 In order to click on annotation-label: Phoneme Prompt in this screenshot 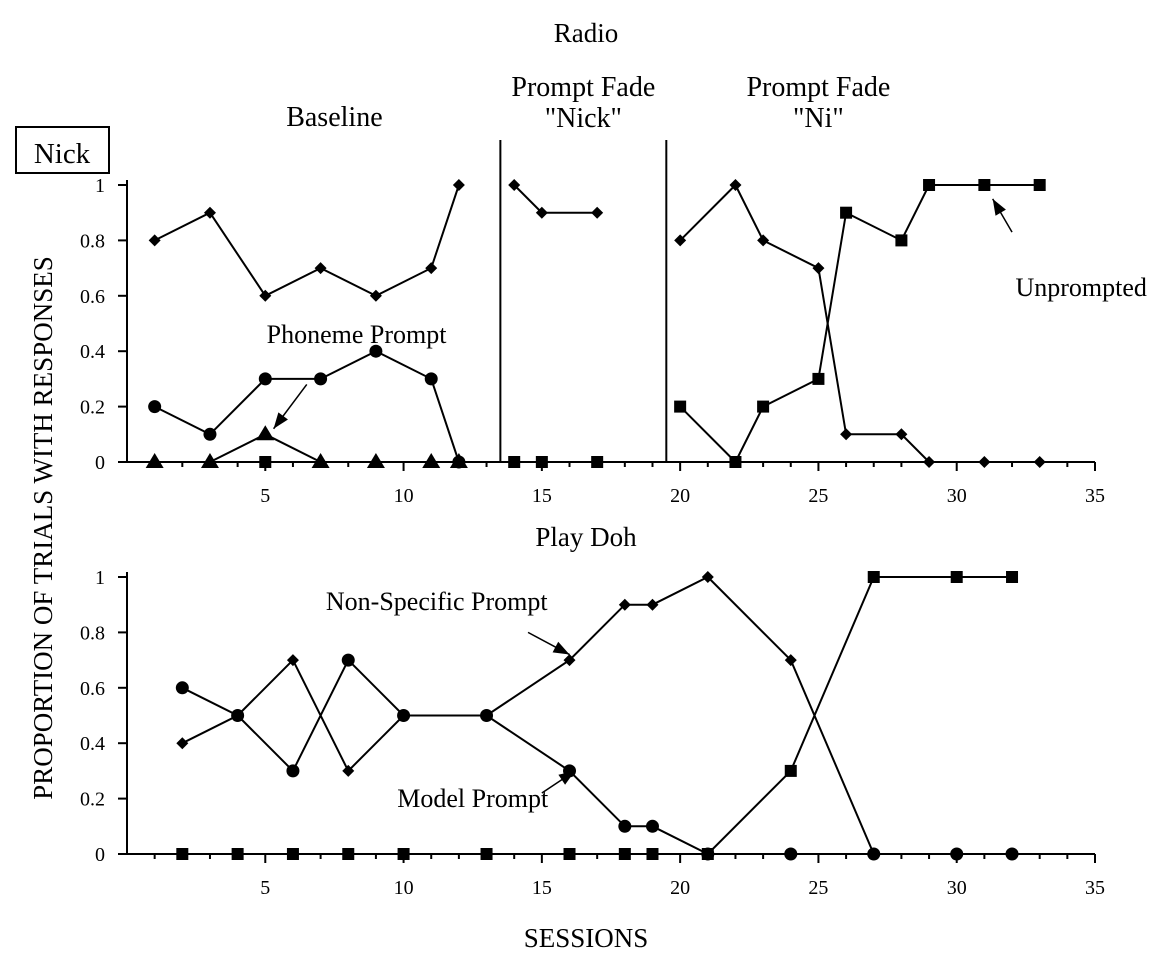, I will do `click(357, 334)`.